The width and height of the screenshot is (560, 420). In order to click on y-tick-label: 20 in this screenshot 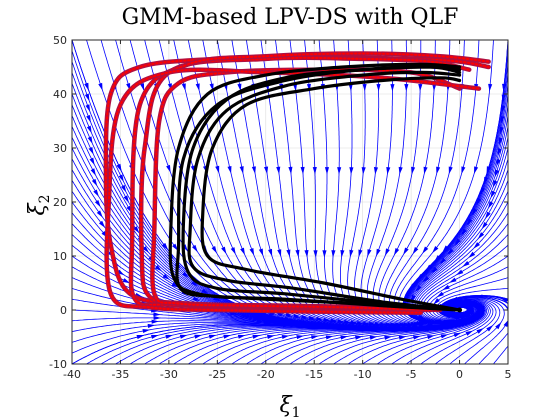, I will do `click(60, 202)`.